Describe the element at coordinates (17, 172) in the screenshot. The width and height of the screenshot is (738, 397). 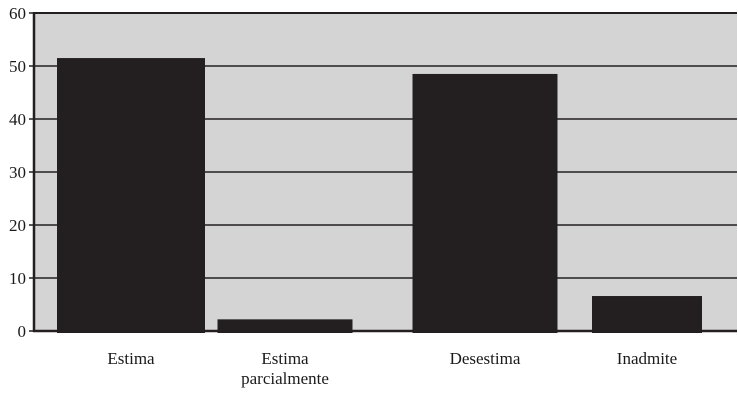
I see `y-tick-label-30: 30` at that location.